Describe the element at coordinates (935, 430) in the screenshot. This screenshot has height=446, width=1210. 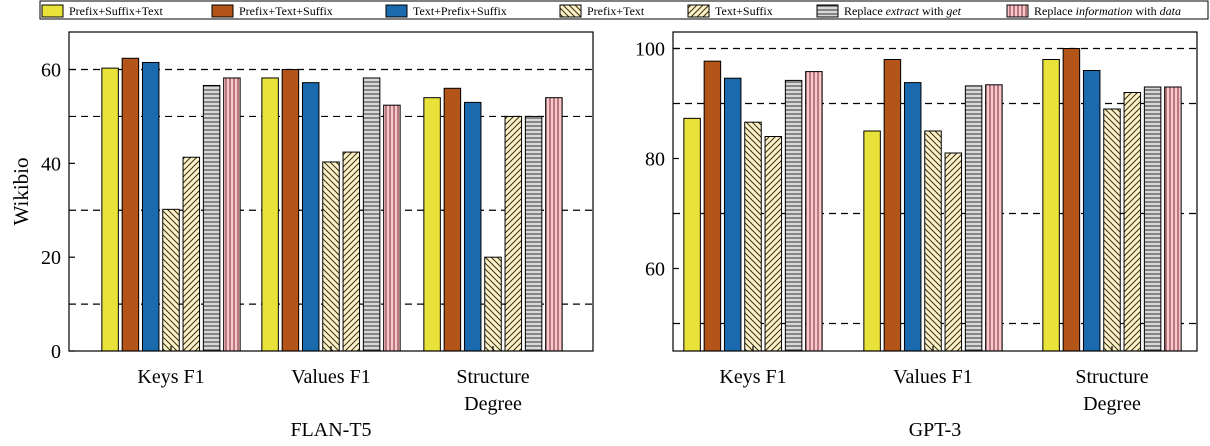
I see `panel-title: GPT-3` at that location.